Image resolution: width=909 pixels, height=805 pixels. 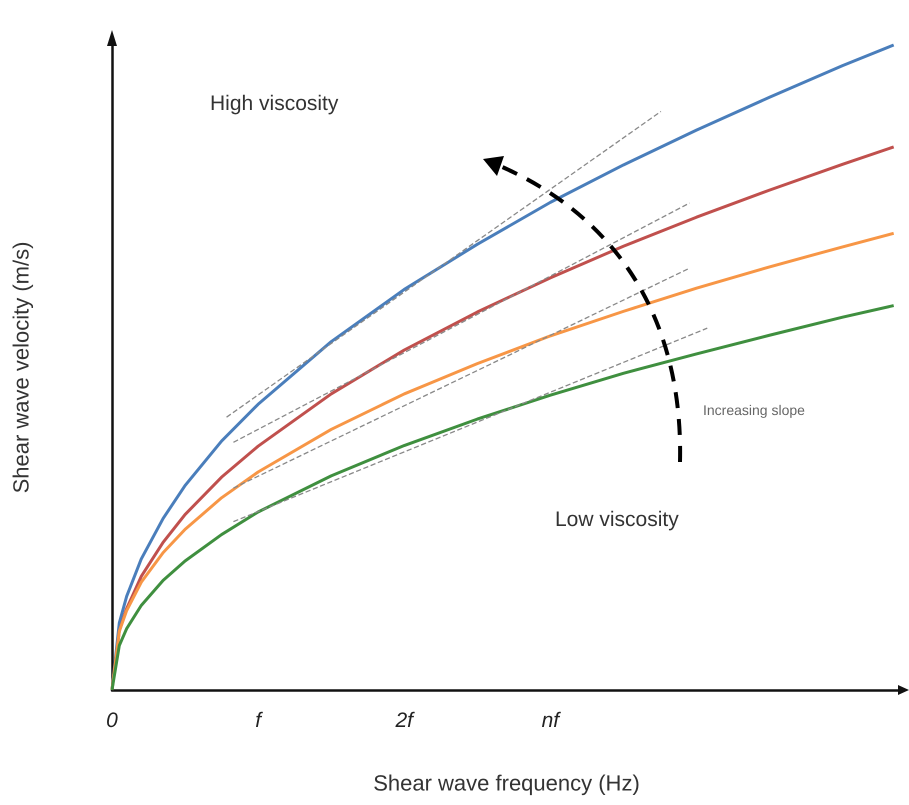 I want to click on x-tick-label: 2f, so click(x=405, y=720).